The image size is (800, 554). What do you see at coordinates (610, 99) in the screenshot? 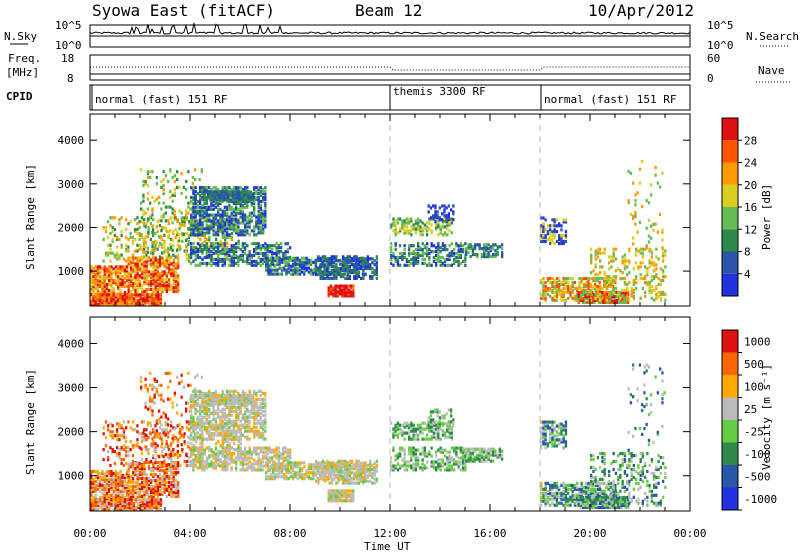
I see `cpid-segment-2: normal (fast) 151 RF` at bounding box center [610, 99].